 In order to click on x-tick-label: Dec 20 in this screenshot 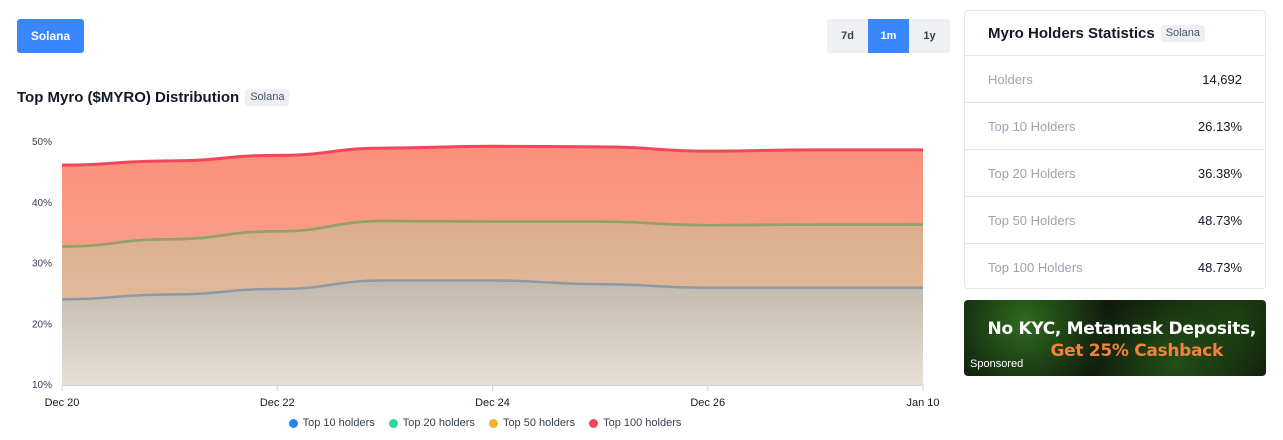, I will do `click(62, 403)`.